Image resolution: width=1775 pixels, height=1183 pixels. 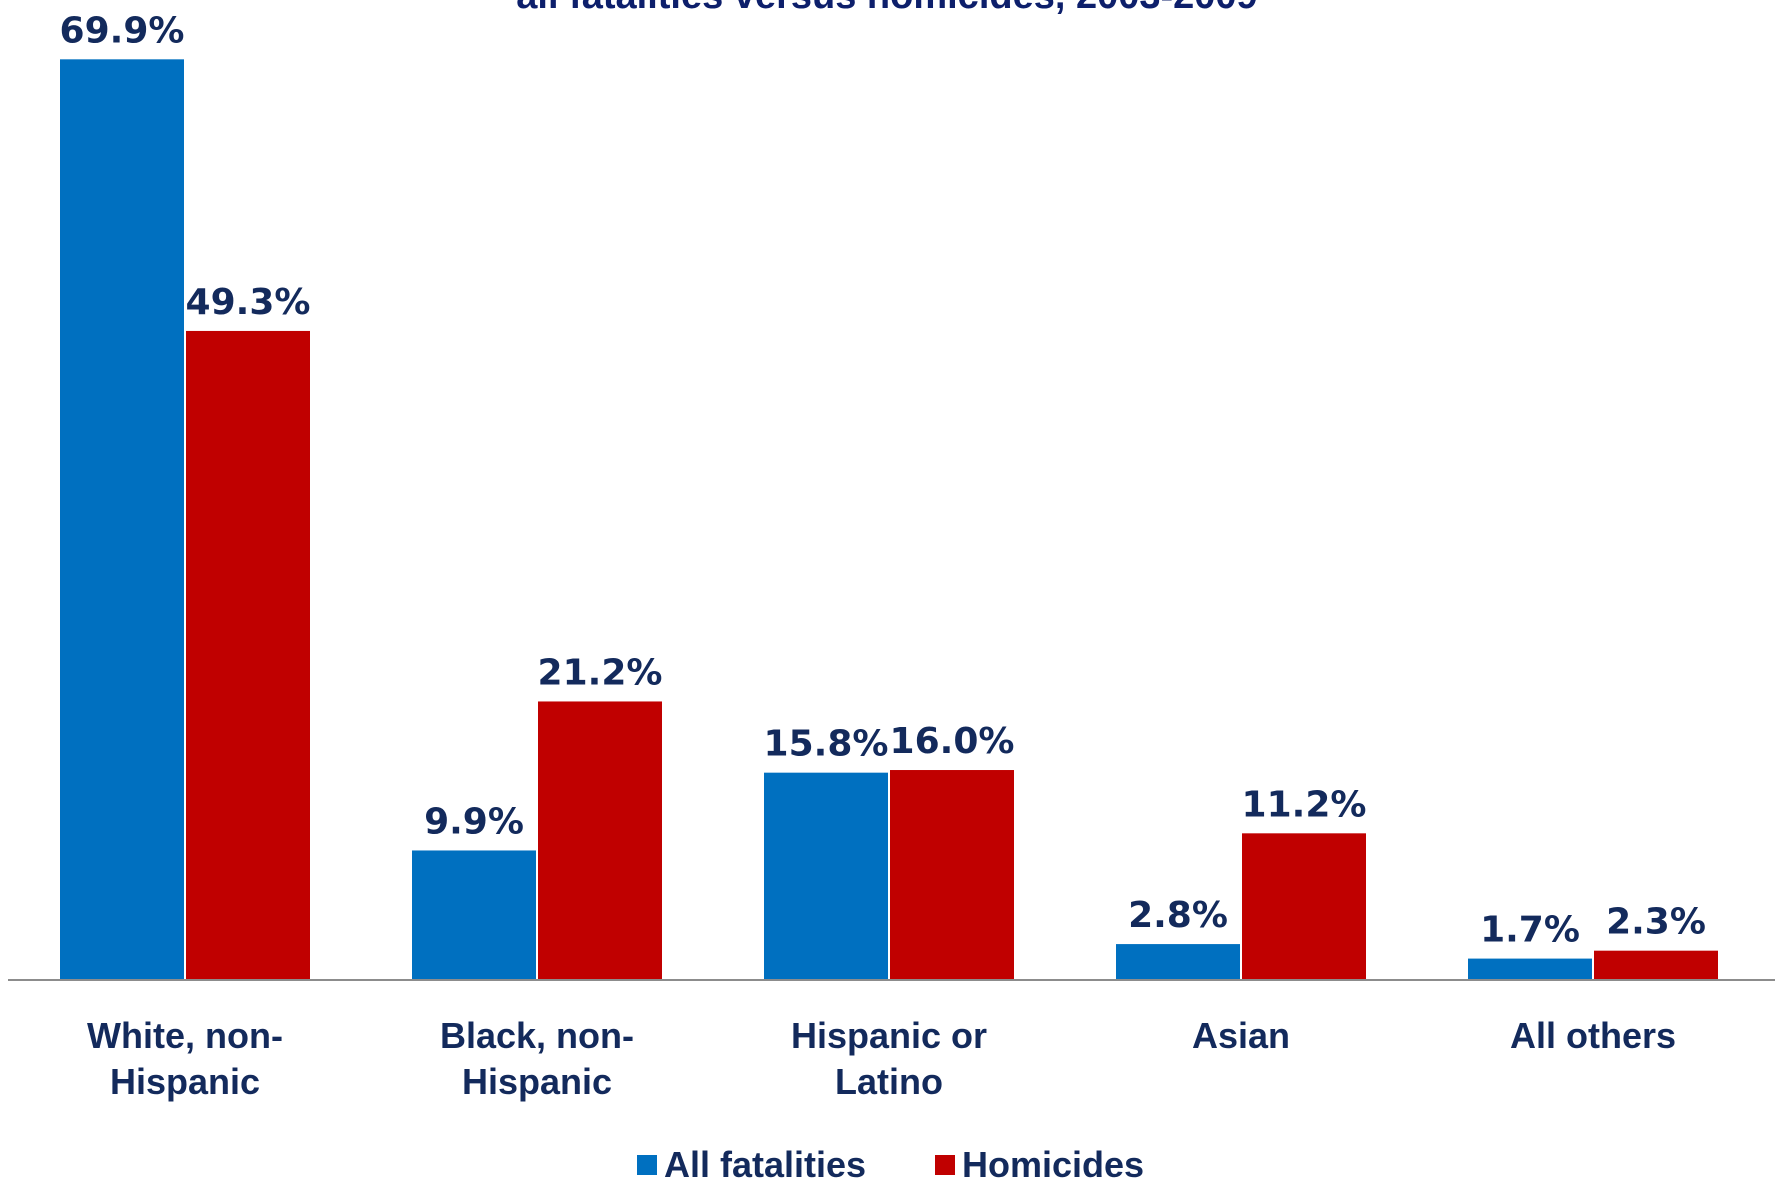 I want to click on category-label-0-line-0: White, non-, so click(x=185, y=1035).